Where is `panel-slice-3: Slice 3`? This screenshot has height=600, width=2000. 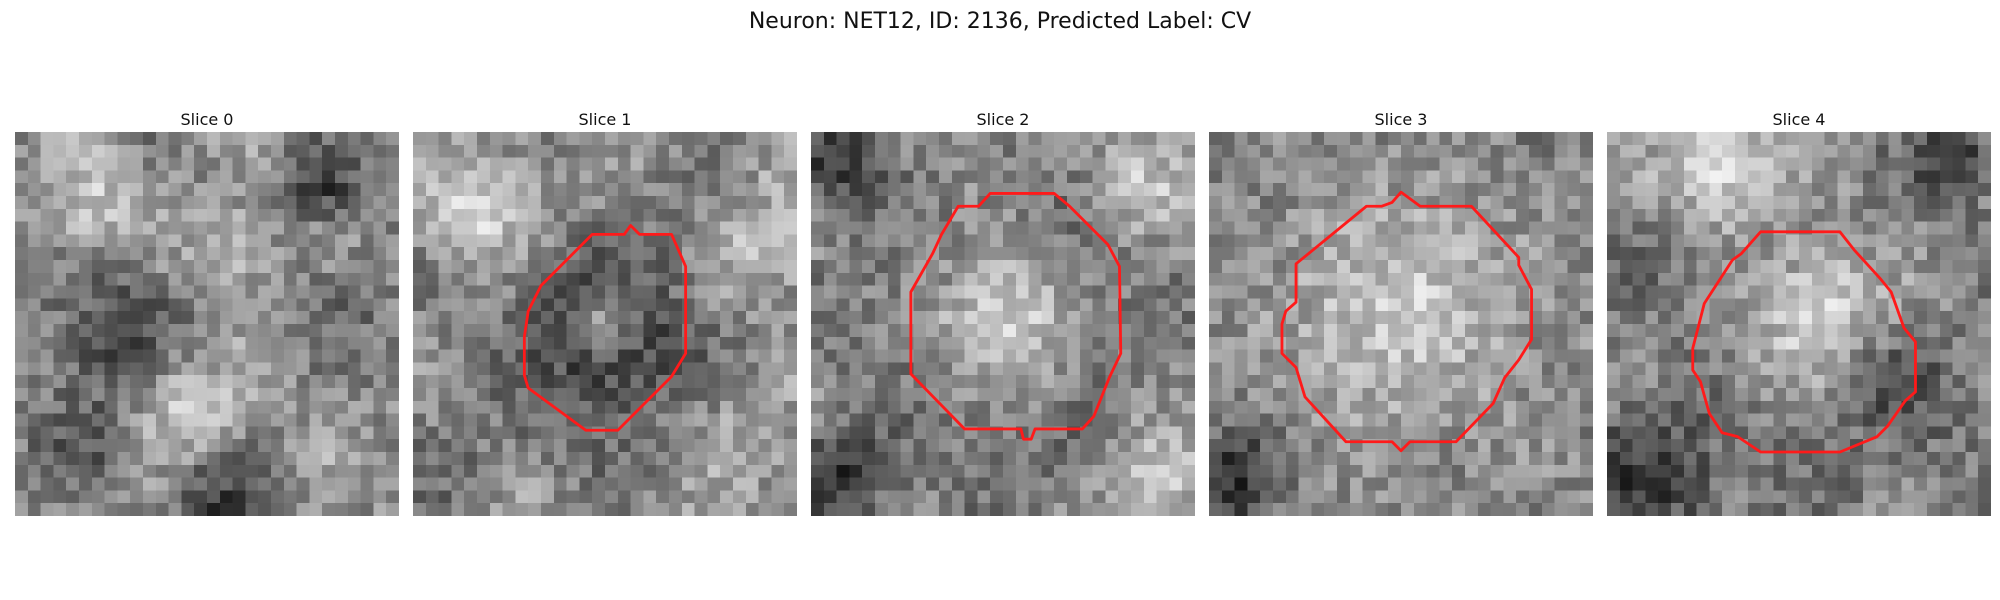
panel-slice-3: Slice 3 is located at coordinates (1401, 312).